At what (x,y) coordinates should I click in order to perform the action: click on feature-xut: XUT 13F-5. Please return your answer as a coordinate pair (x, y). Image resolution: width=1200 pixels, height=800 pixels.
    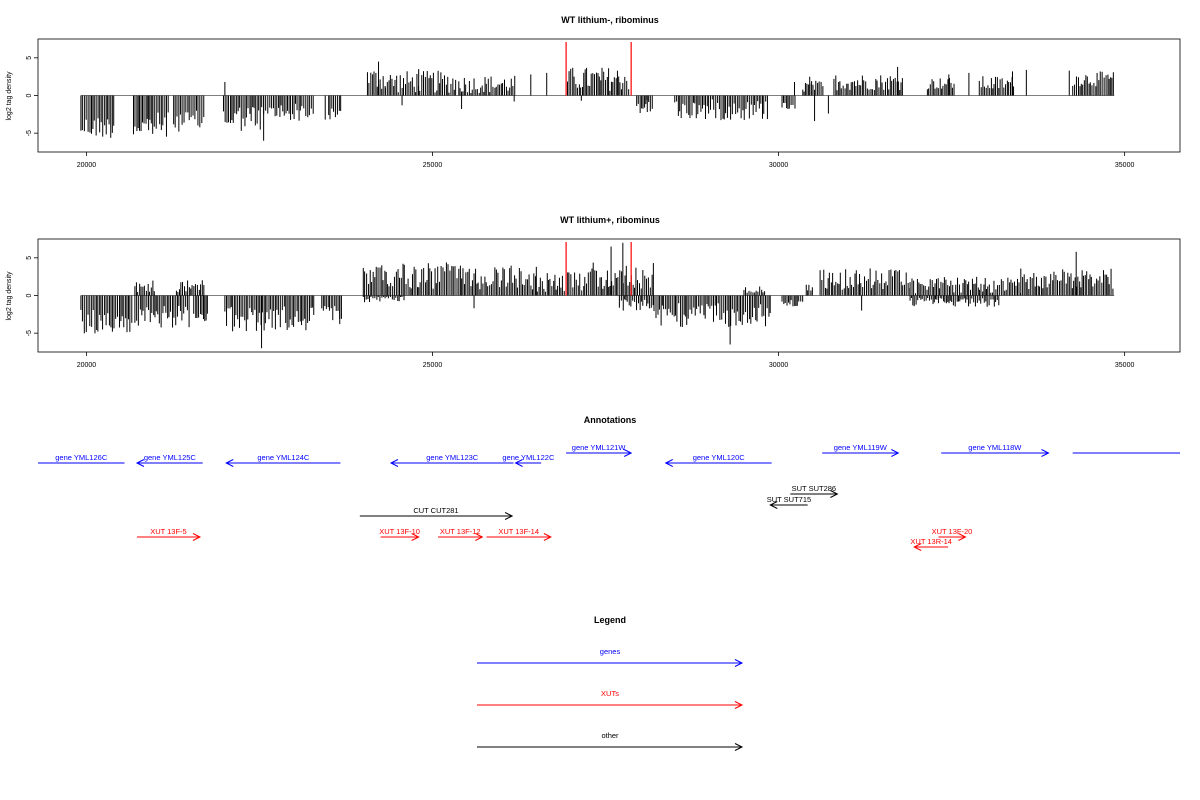
    Looking at the image, I should click on (169, 534).